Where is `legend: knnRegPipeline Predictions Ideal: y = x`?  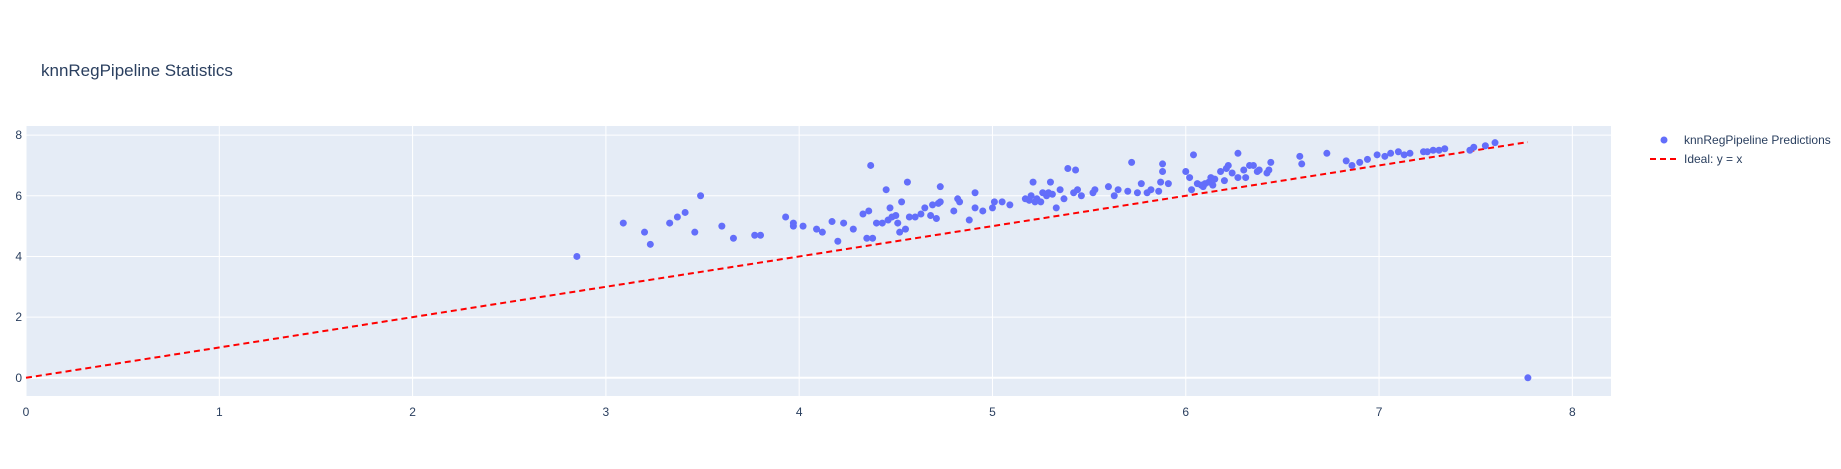
legend: knnRegPipeline Predictions Ideal: y = x is located at coordinates (1740, 149).